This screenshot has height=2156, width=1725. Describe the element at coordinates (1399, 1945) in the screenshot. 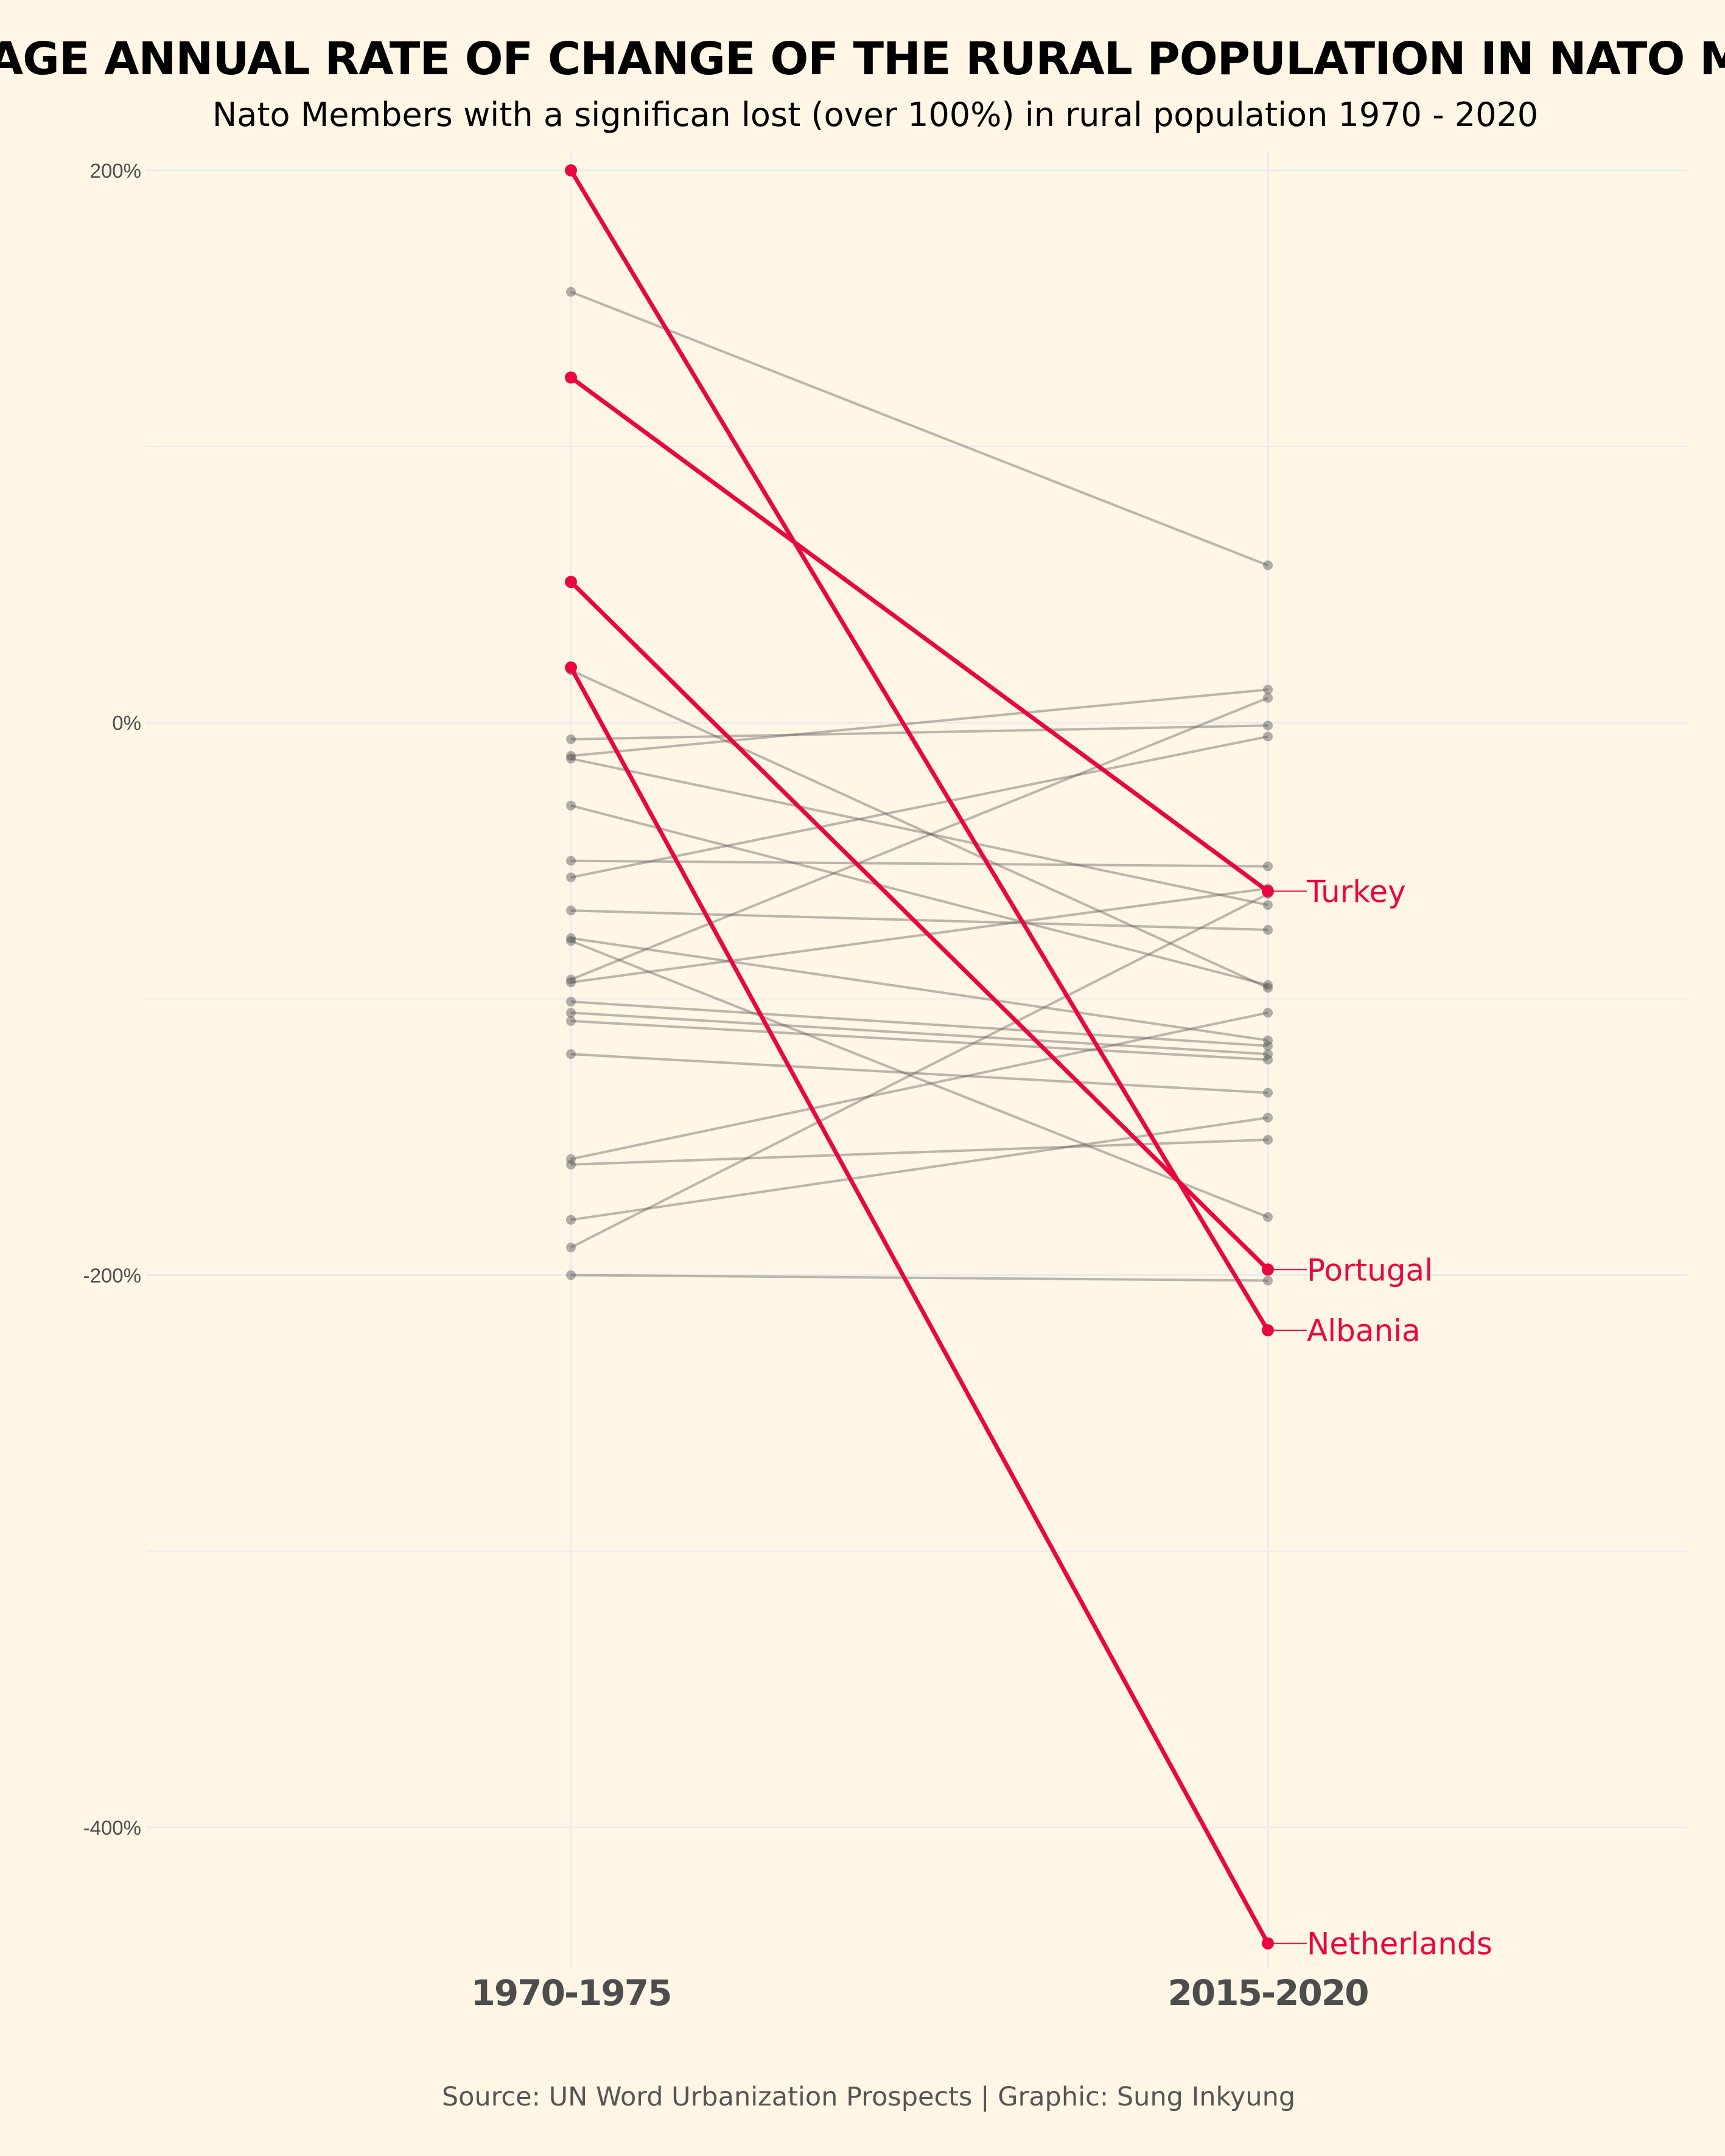

I see `series-label: Netherlands` at that location.